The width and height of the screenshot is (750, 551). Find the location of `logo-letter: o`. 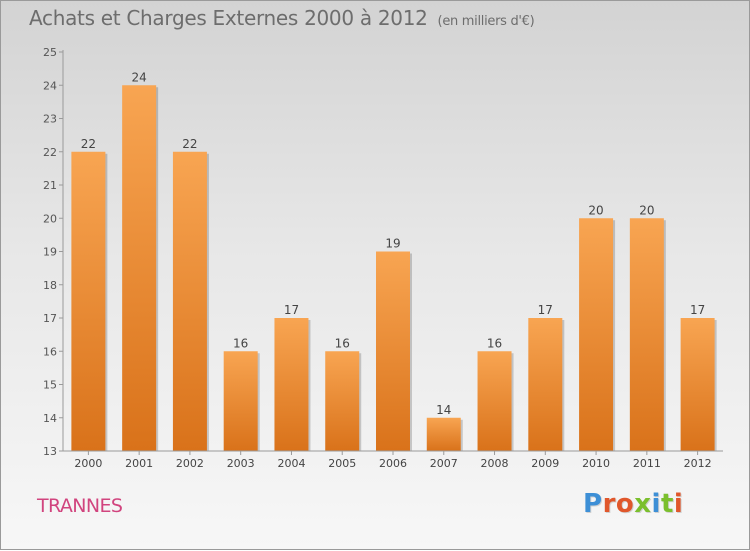

logo-letter: o is located at coordinates (625, 504).